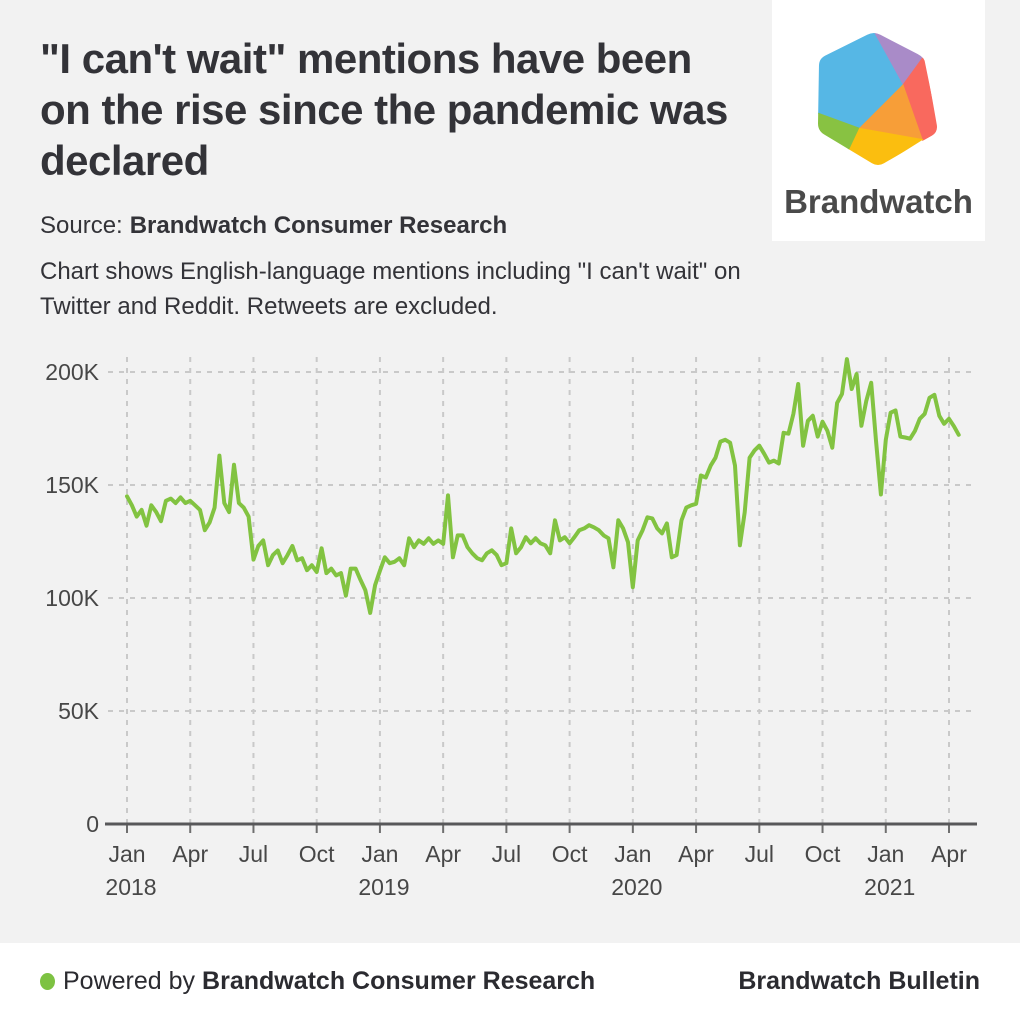 Image resolution: width=1020 pixels, height=1020 pixels. Describe the element at coordinates (878, 201) in the screenshot. I see `brandwatch-wordmark: Brandwatch` at that location.